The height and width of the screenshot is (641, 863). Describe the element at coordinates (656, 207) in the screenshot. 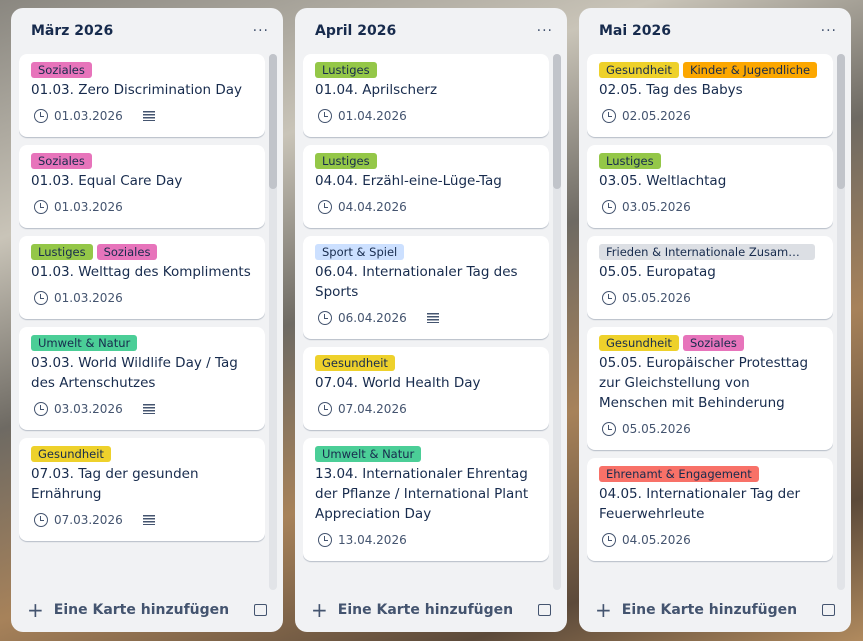

I see `due-date: 03.05.2026` at that location.